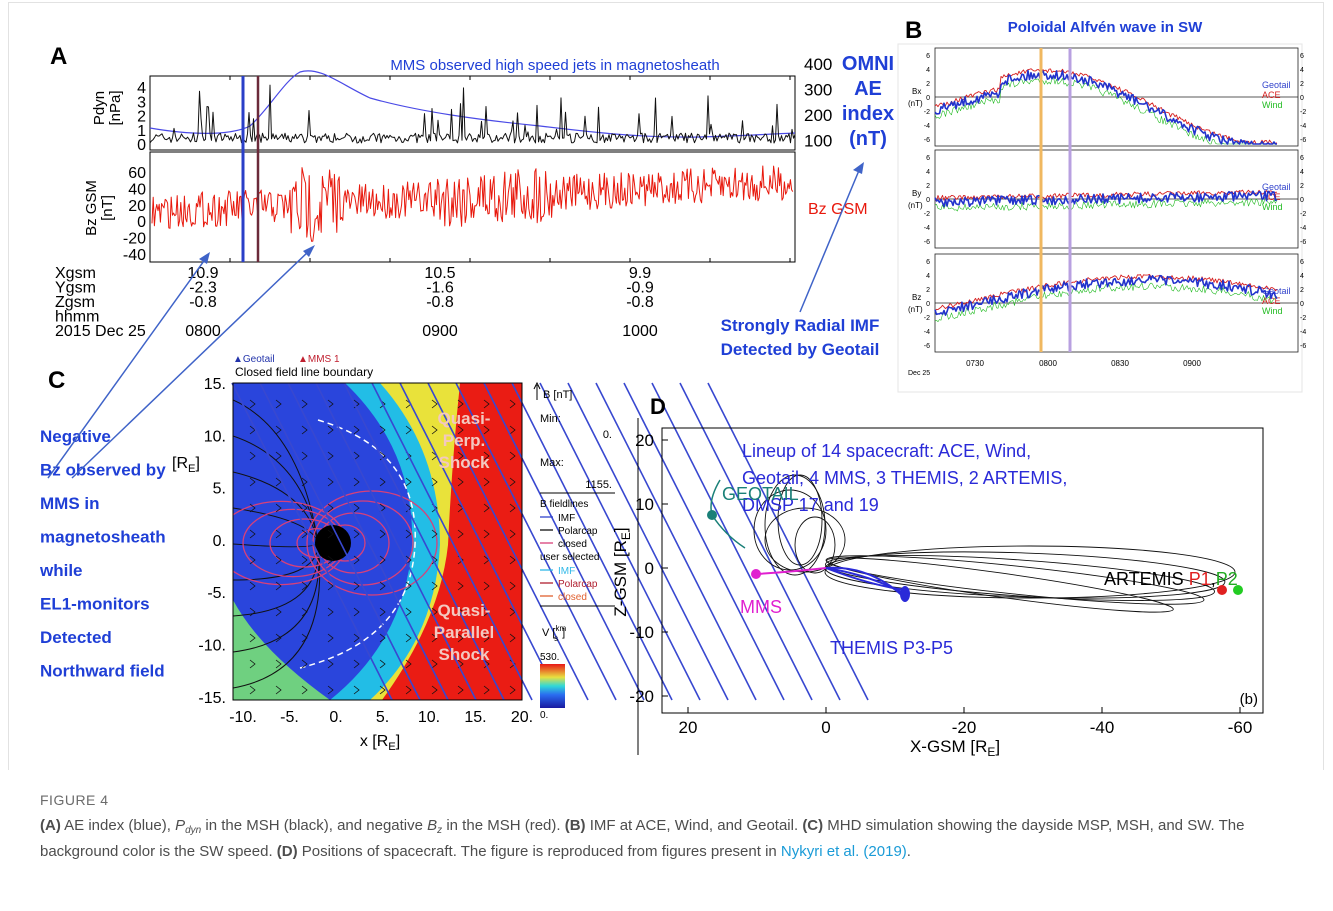 This screenshot has width=1333, height=911. What do you see at coordinates (560, 628) in the screenshot?
I see `label-part: km` at bounding box center [560, 628].